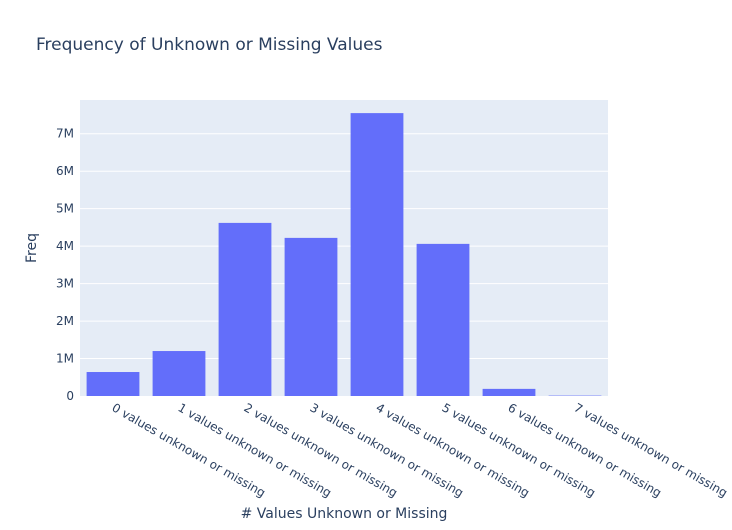 The height and width of the screenshot is (530, 732). What do you see at coordinates (65, 265) in the screenshot?
I see `y-axis-ticks: 0 1M 2M 3M 4M 5M 6M 7M` at bounding box center [65, 265].